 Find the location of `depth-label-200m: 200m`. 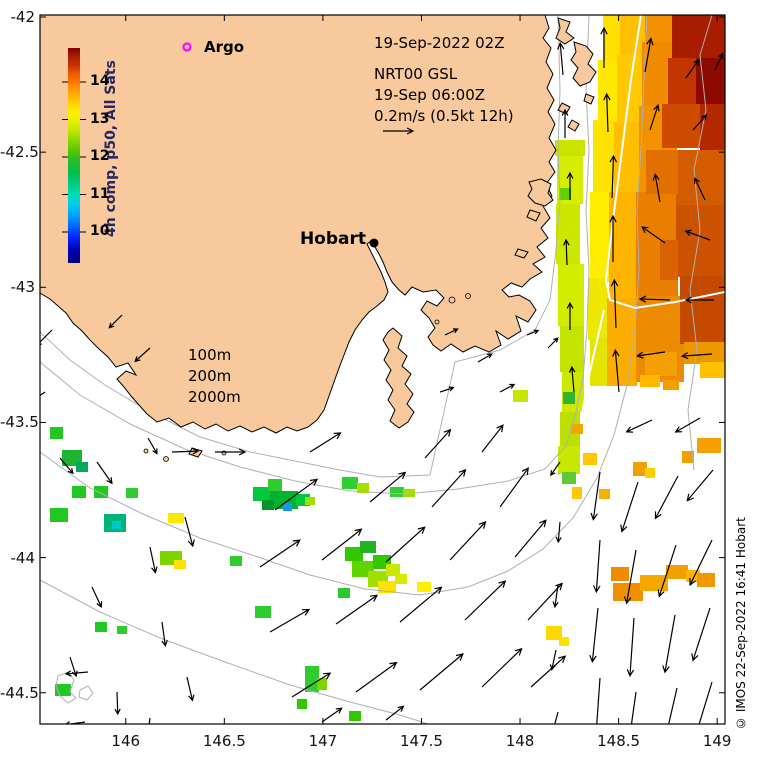

depth-label-200m: 200m is located at coordinates (210, 376).